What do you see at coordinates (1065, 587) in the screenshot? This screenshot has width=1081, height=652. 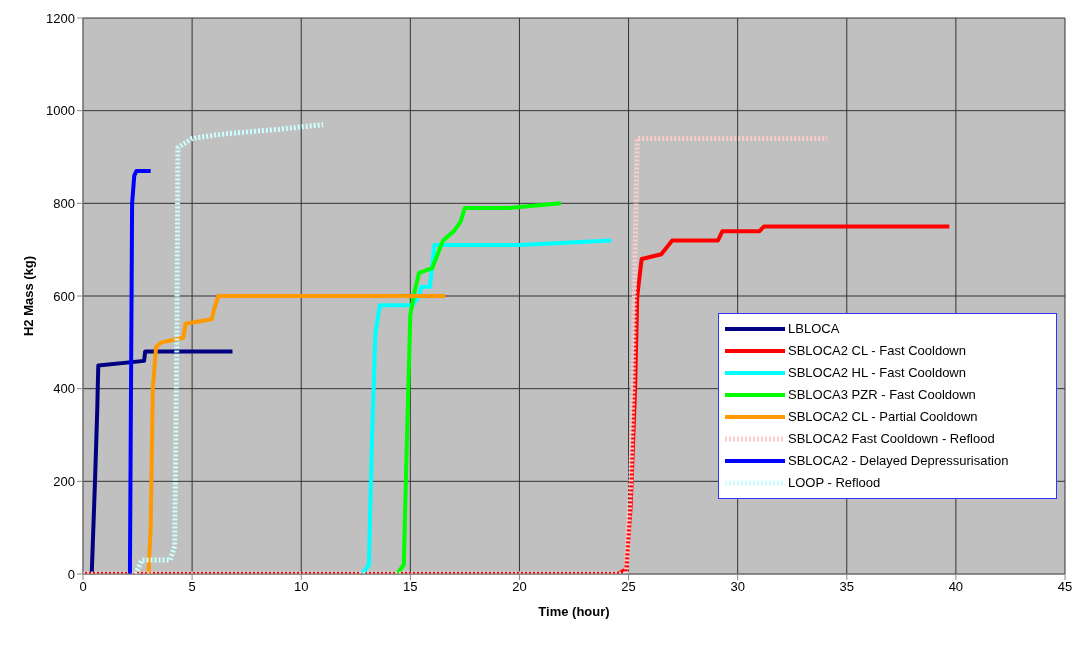 I see `x-tick-label: 45` at bounding box center [1065, 587].